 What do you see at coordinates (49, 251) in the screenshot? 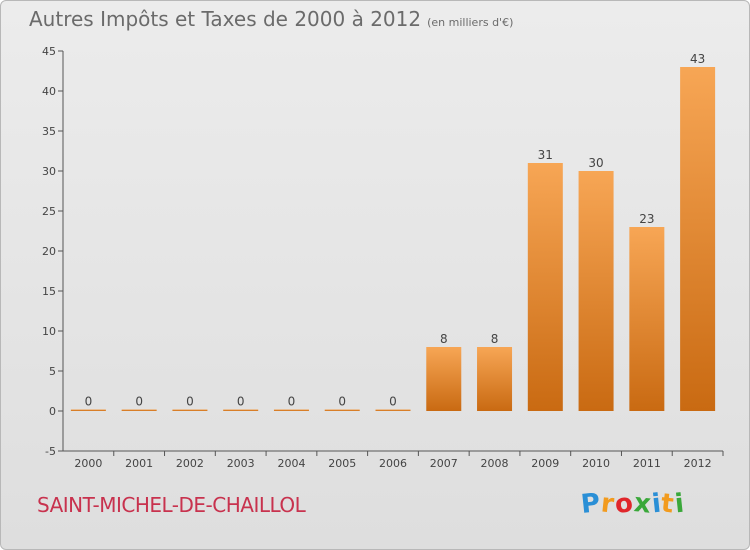
I see `y-tick-label: 20` at bounding box center [49, 251].